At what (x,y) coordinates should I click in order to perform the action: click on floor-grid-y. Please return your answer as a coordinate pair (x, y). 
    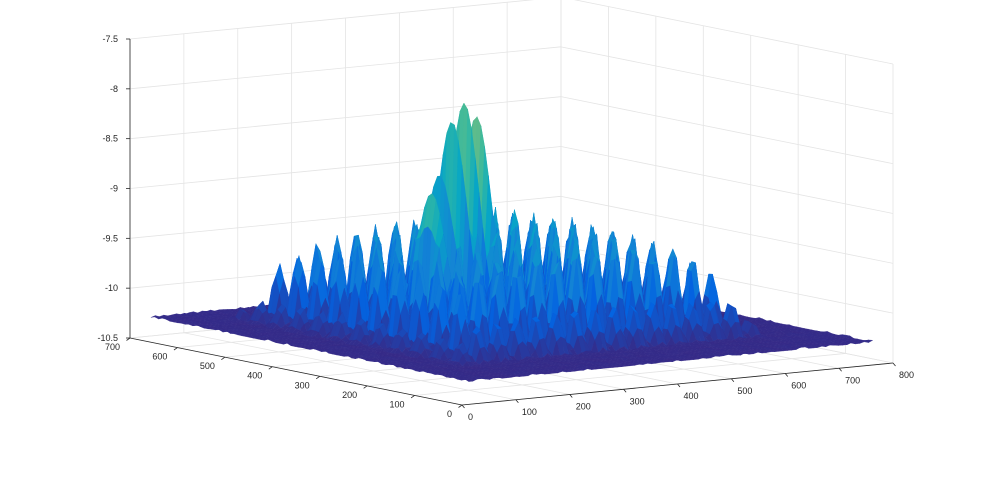
    Looking at the image, I should click on (630, 374).